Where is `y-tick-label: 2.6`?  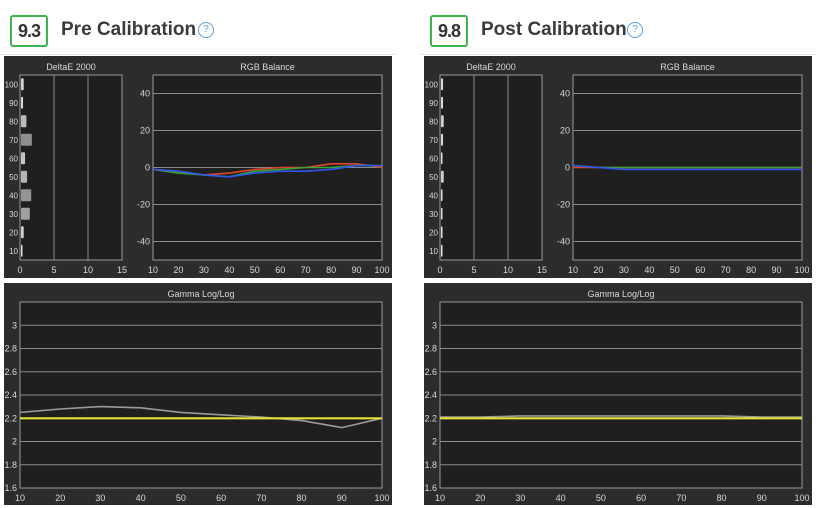 y-tick-label: 2.6 is located at coordinates (430, 372).